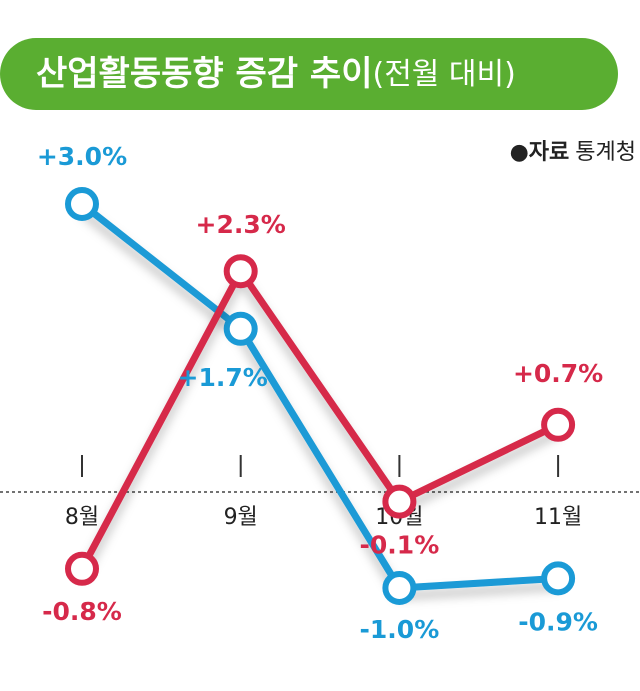  I want to click on data-label: +3.0%, so click(82, 156).